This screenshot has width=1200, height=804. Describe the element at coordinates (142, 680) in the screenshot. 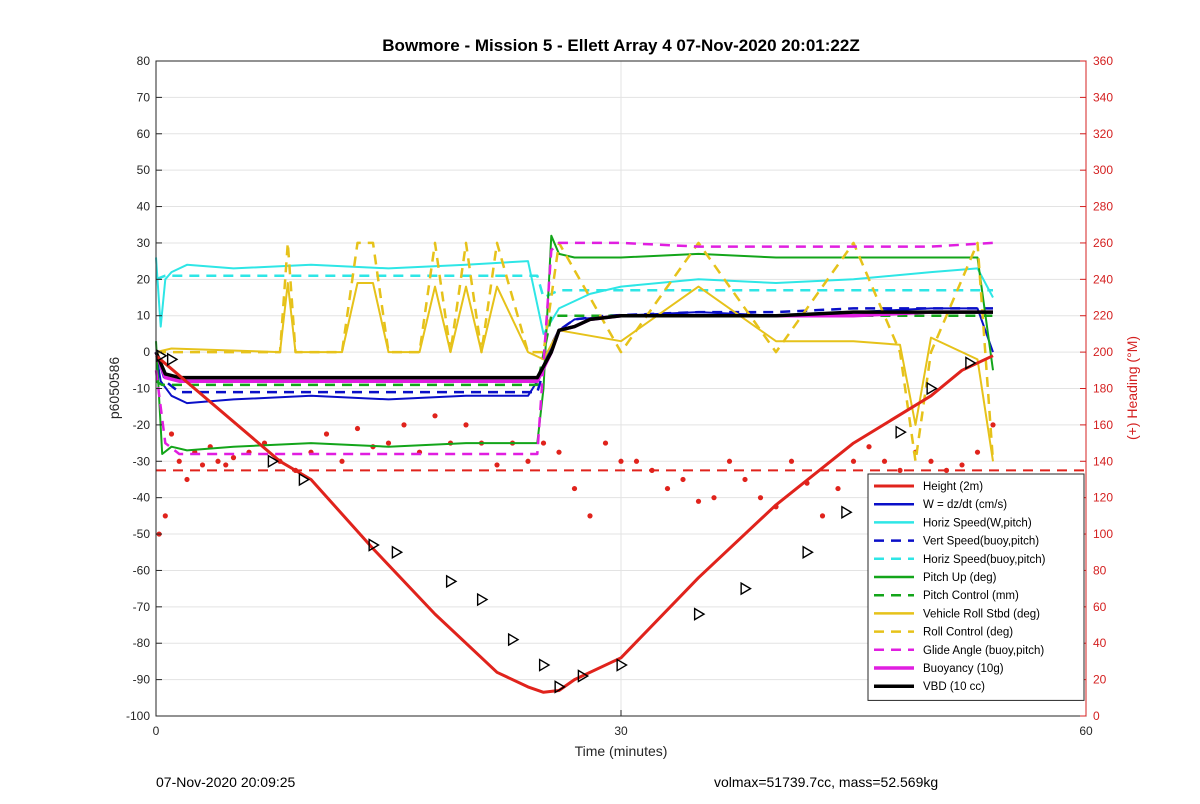

I see `y-tick-label-left: -90` at that location.